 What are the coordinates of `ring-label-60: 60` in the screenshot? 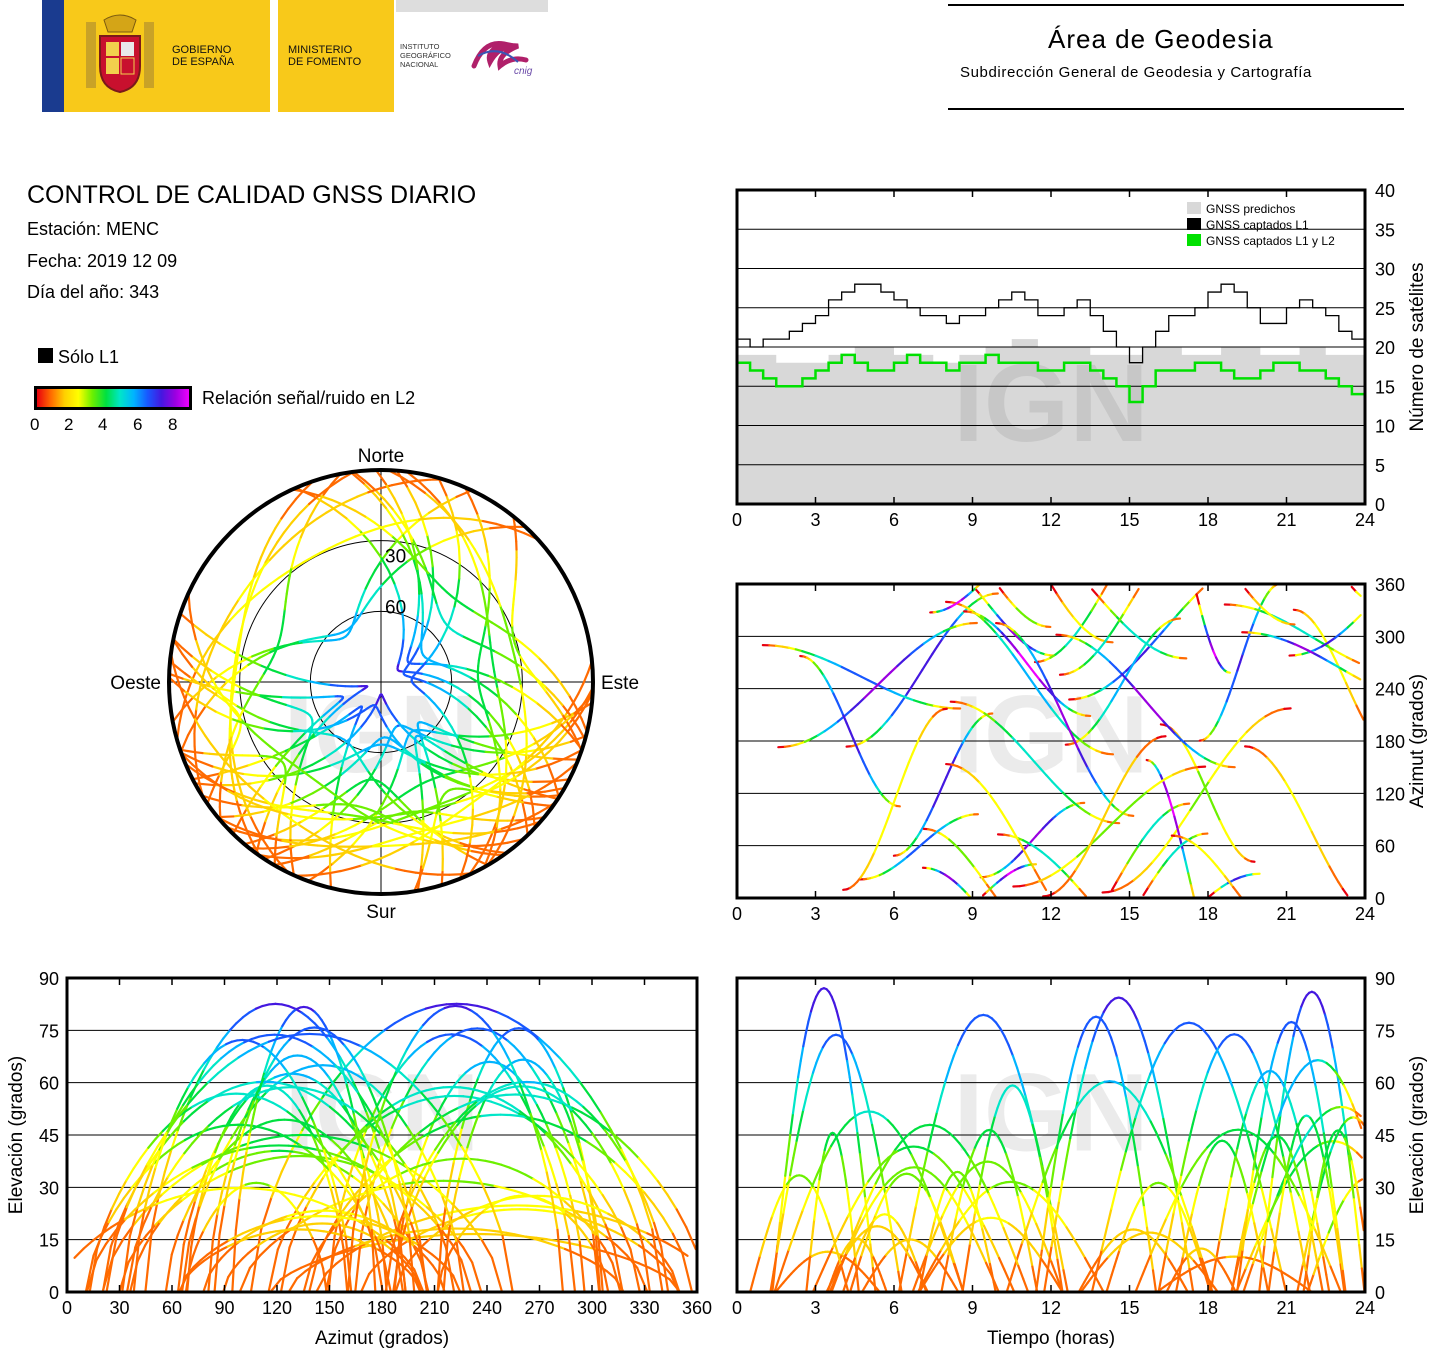 It's located at (395, 607).